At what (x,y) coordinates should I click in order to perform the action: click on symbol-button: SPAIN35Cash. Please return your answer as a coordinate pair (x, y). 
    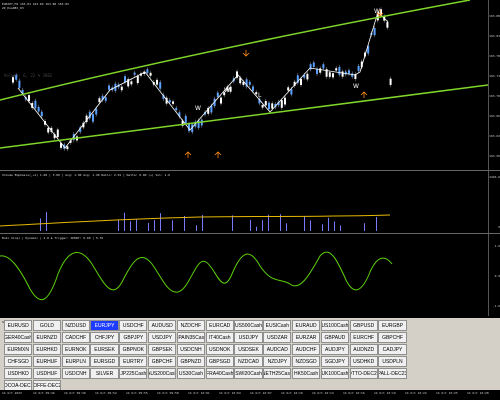
    Looking at the image, I should click on (191, 337).